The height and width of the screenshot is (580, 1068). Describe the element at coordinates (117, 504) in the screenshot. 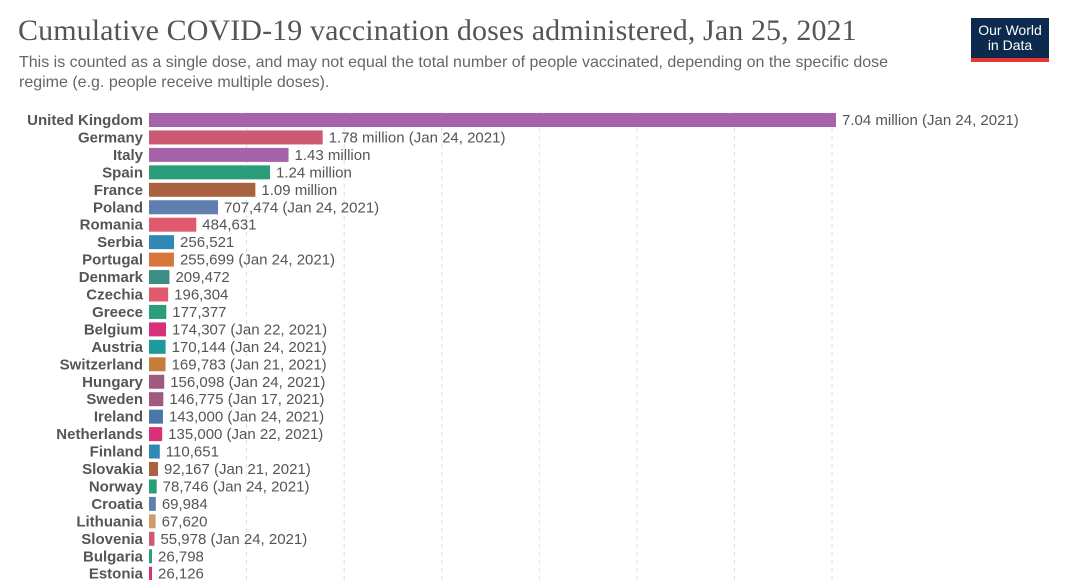

I see `category-label: Croatia` at that location.